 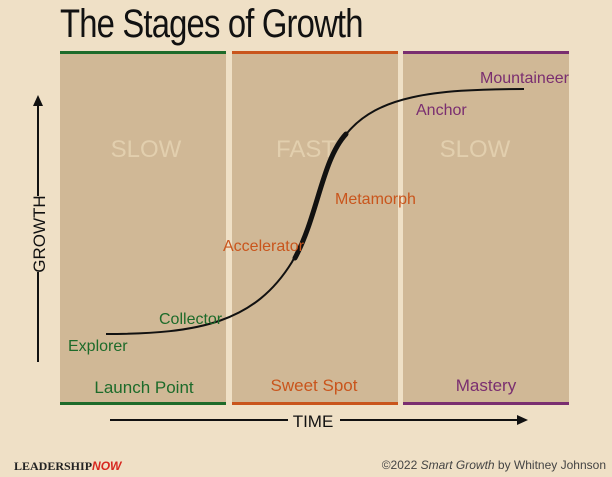 I want to click on phase-speed-label-launch-point: SLOW, so click(x=146, y=149).